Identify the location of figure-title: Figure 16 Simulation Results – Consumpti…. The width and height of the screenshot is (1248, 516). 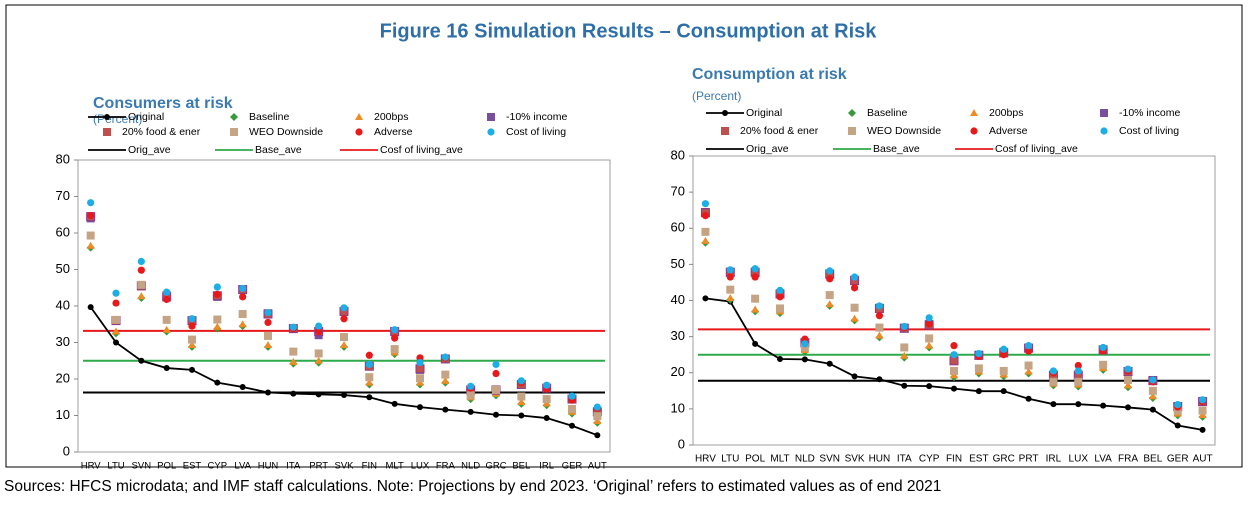
(629, 31).